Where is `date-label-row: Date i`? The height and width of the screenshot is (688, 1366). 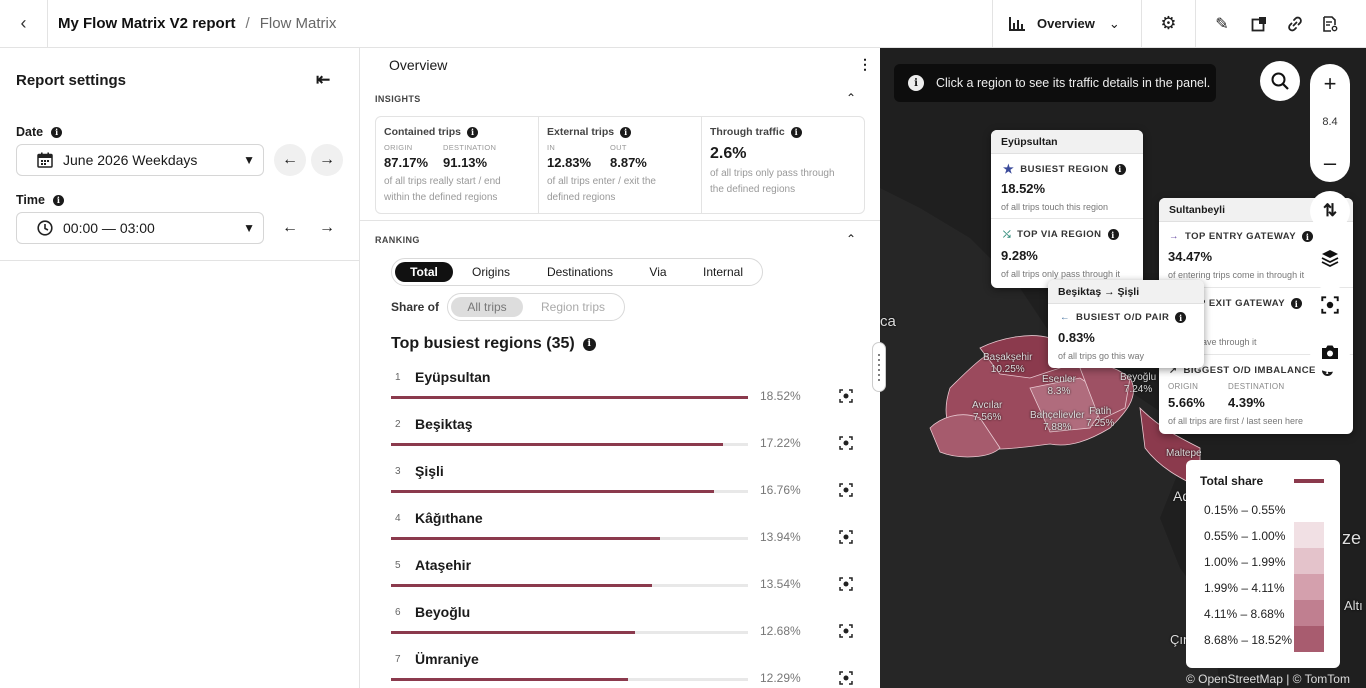
date-label-row: Date i is located at coordinates (39, 132).